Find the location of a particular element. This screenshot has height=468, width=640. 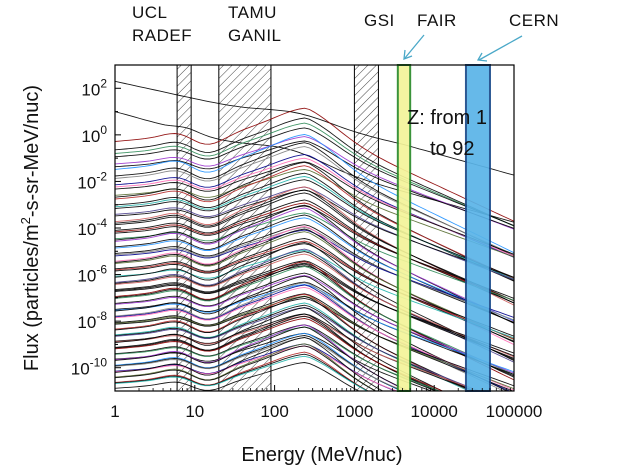

flux-curve-z28 is located at coordinates (314, 252).